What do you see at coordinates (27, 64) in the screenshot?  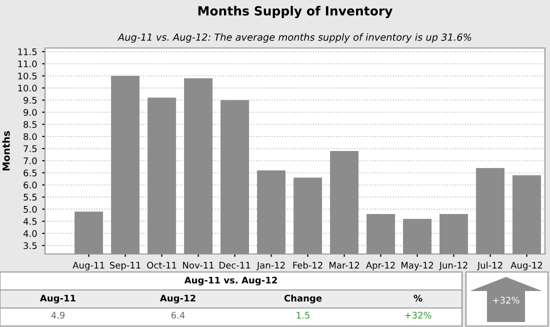 I see `y-tick-label: 11.0` at bounding box center [27, 64].